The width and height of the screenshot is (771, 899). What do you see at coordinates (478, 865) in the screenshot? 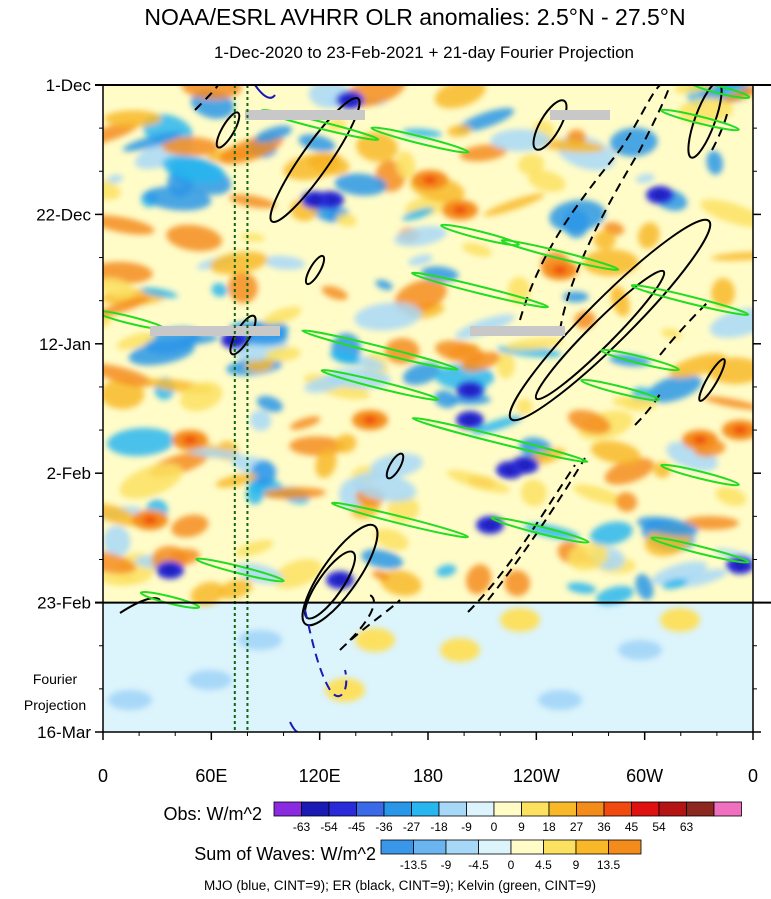
I see `waves-colorbar-tick: -4.5` at bounding box center [478, 865].